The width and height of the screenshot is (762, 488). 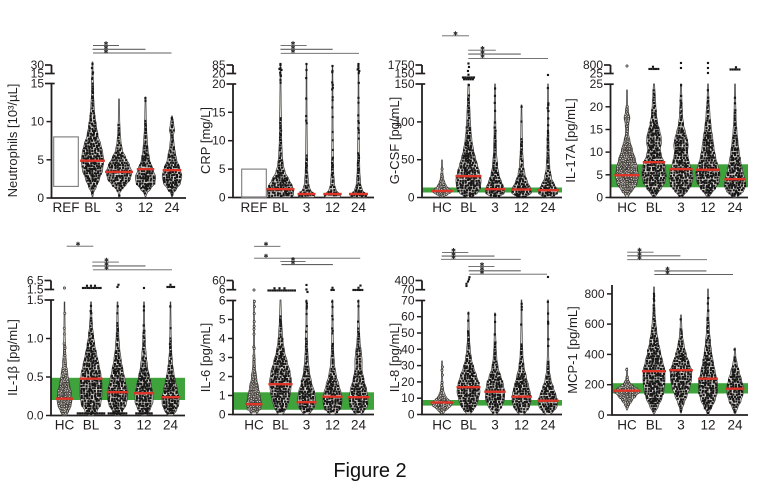 What do you see at coordinates (205, 357) in the screenshot?
I see `svg-text: IL-6 [pg/mL]` at bounding box center [205, 357].